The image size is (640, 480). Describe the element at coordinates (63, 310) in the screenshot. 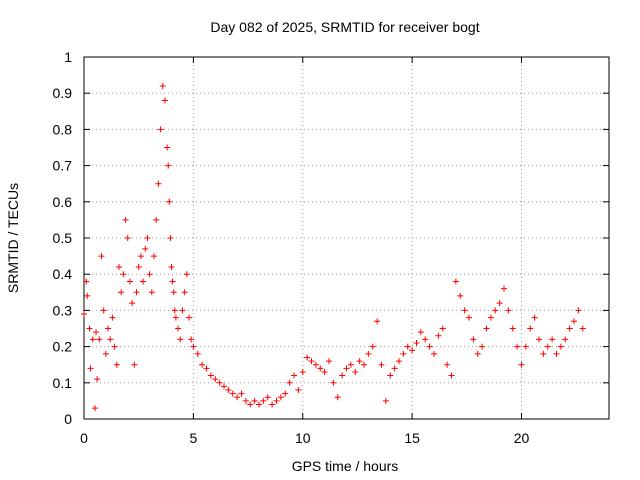

I see `y-tick-label: 0.3` at that location.